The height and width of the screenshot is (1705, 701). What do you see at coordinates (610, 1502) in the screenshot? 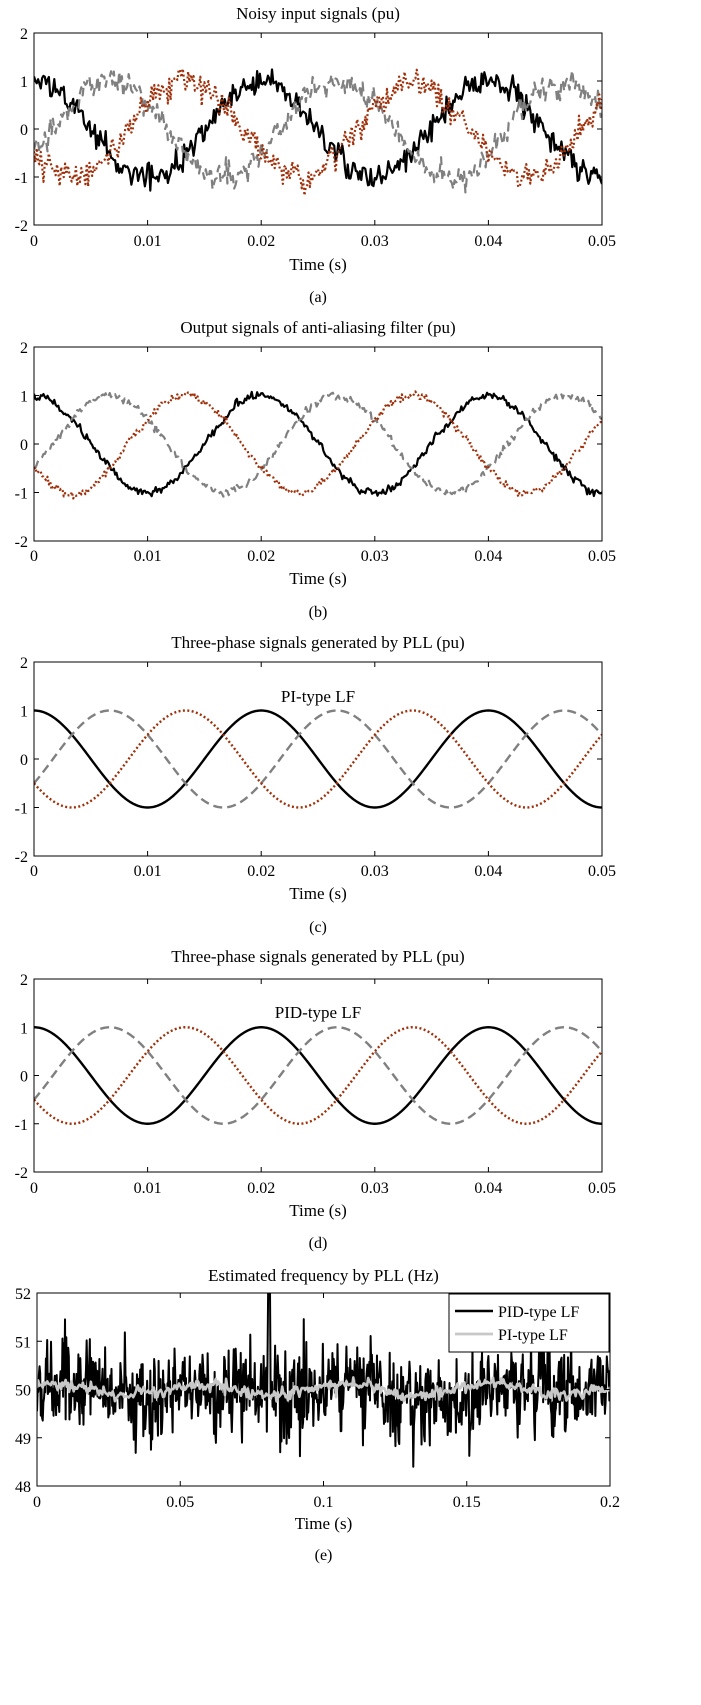
I see `x-tick-label: 0.2` at bounding box center [610, 1502].